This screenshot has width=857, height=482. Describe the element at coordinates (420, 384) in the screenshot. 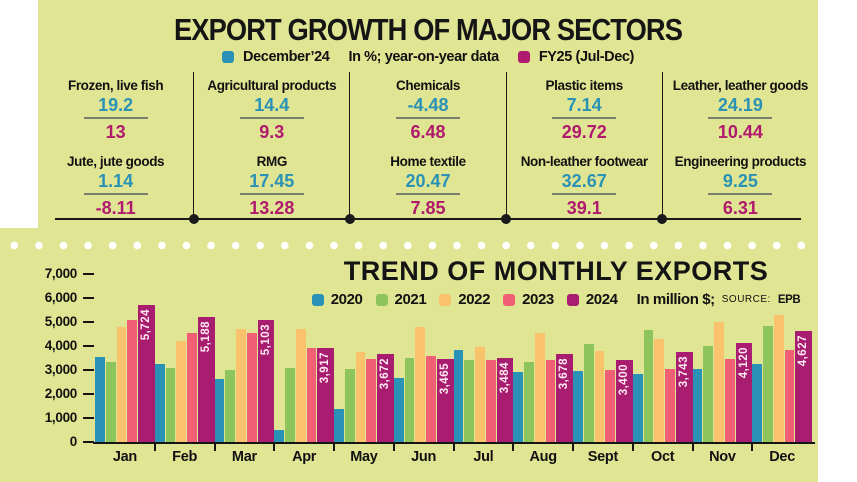

I see `bar-2022-jun` at that location.